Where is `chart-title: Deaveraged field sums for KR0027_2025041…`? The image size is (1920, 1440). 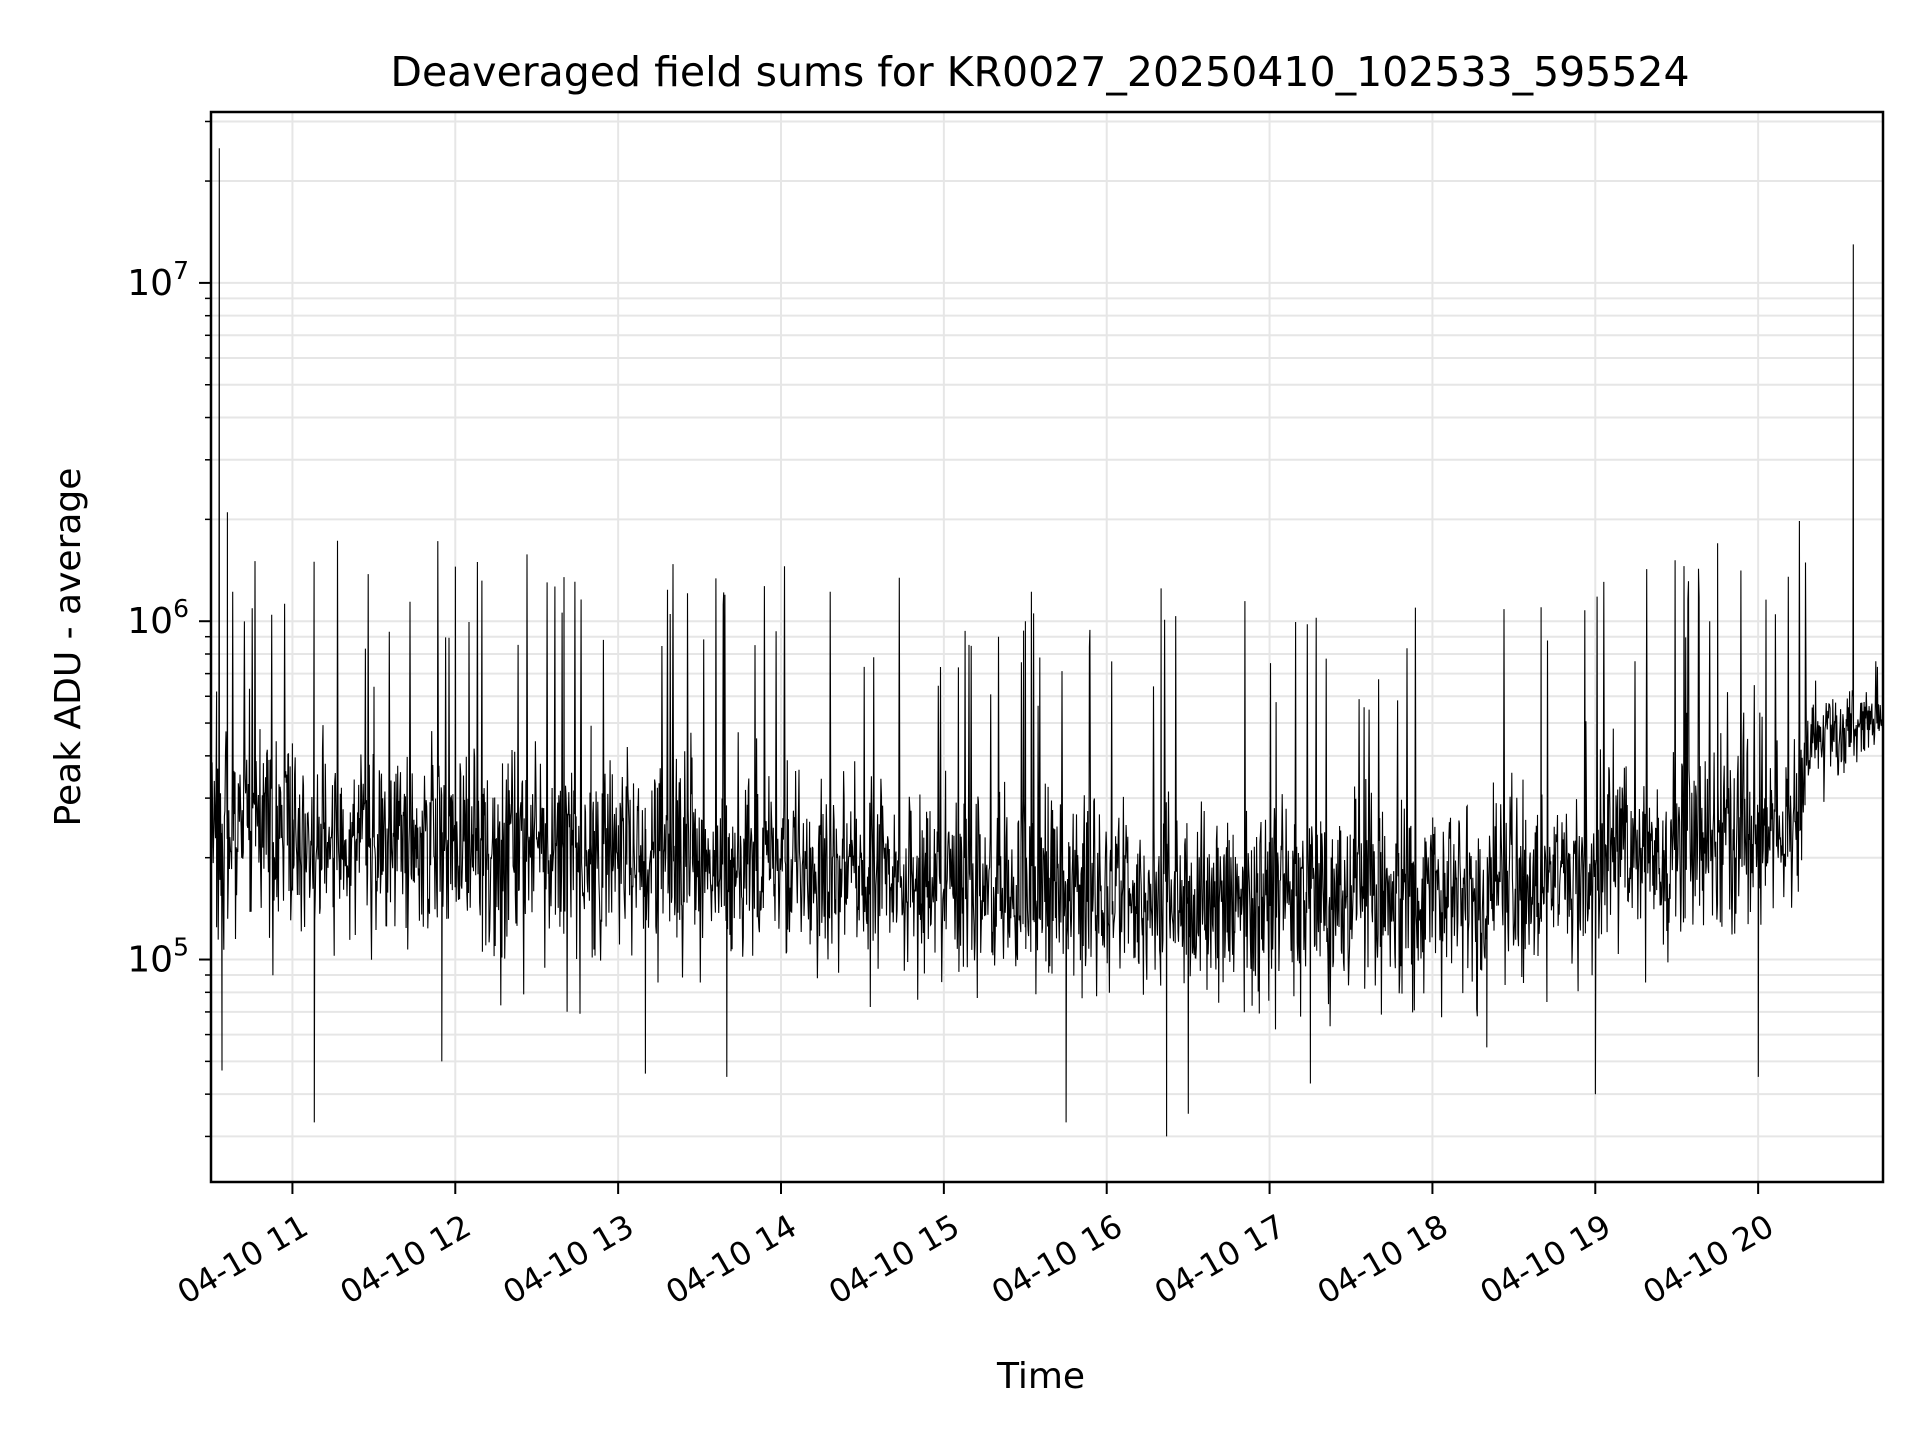 chart-title: Deaveraged field sums for KR0027_2025041… is located at coordinates (1039, 72).